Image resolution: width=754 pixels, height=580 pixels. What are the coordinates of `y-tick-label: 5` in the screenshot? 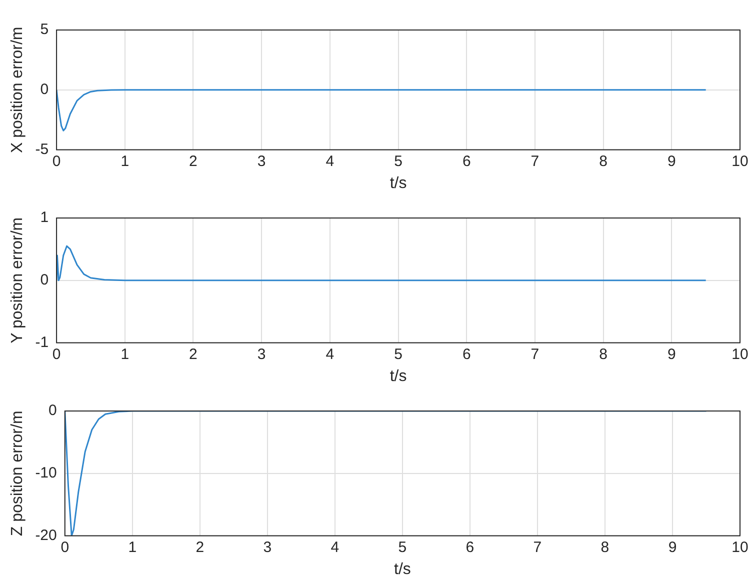 It's located at (44, 29).